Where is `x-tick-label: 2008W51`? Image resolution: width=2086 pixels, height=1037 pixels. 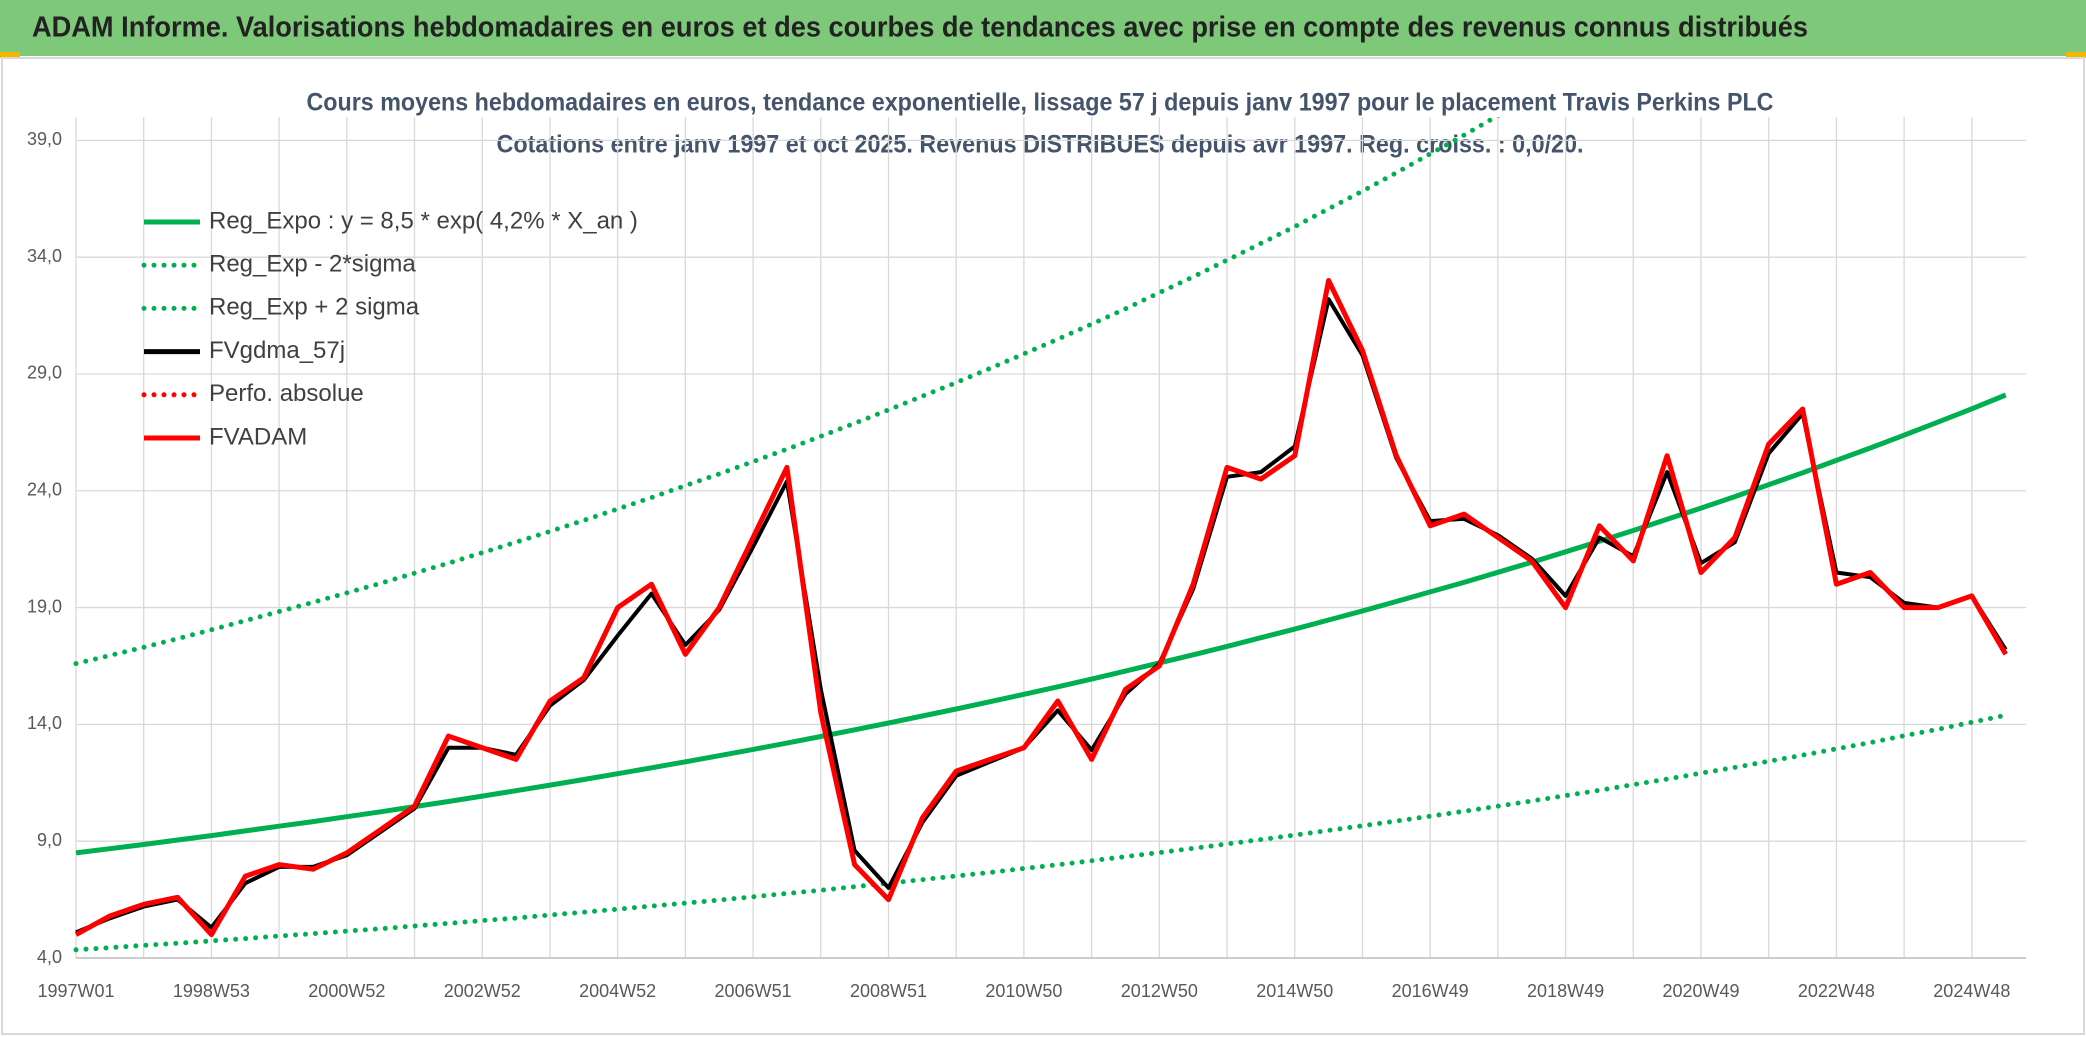 x-tick-label: 2008W51 is located at coordinates (888, 991).